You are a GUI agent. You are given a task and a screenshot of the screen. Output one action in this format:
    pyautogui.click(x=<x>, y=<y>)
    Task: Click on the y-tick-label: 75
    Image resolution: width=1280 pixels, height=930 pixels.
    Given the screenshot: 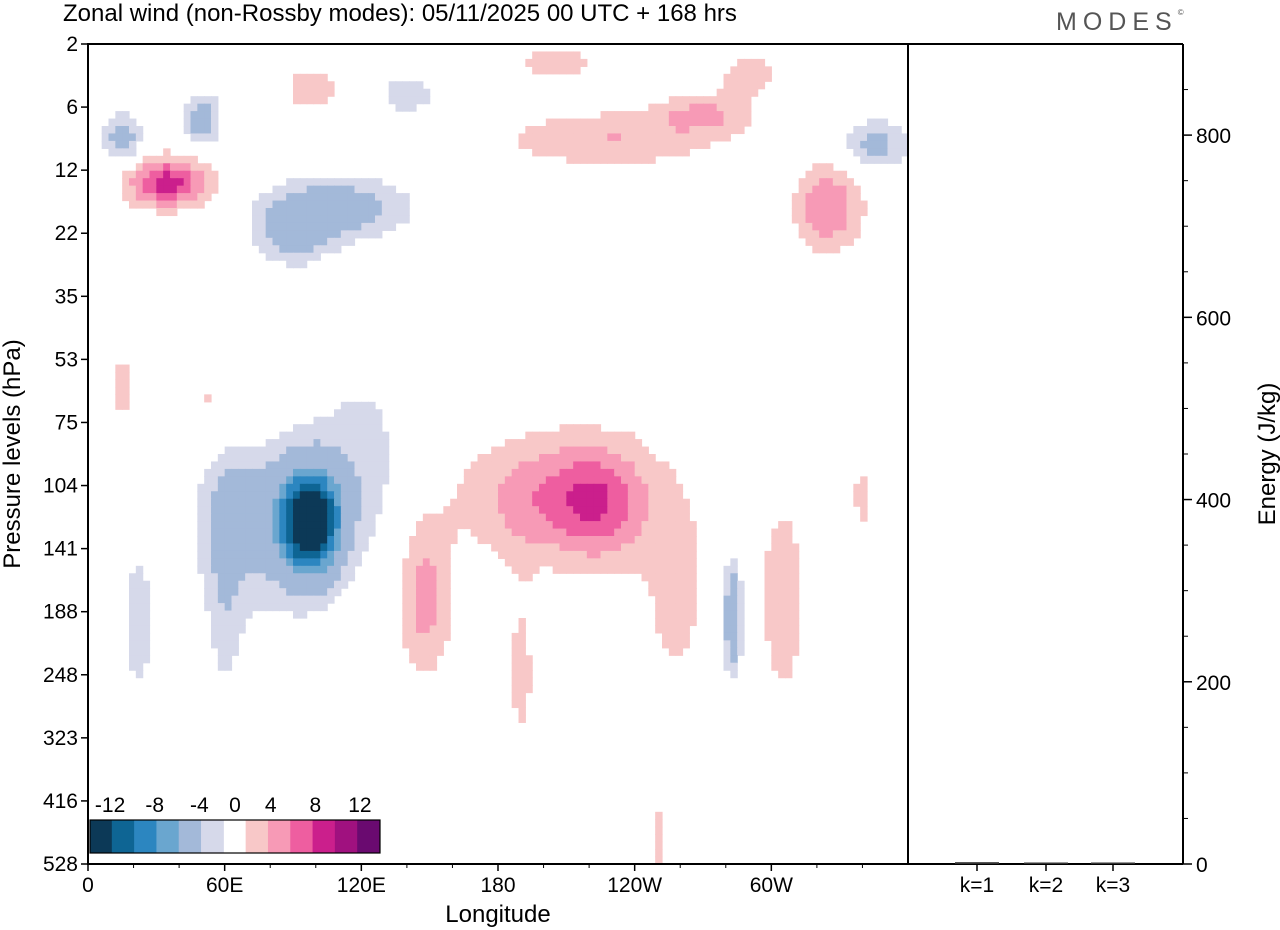 What is the action you would take?
    pyautogui.click(x=66, y=422)
    